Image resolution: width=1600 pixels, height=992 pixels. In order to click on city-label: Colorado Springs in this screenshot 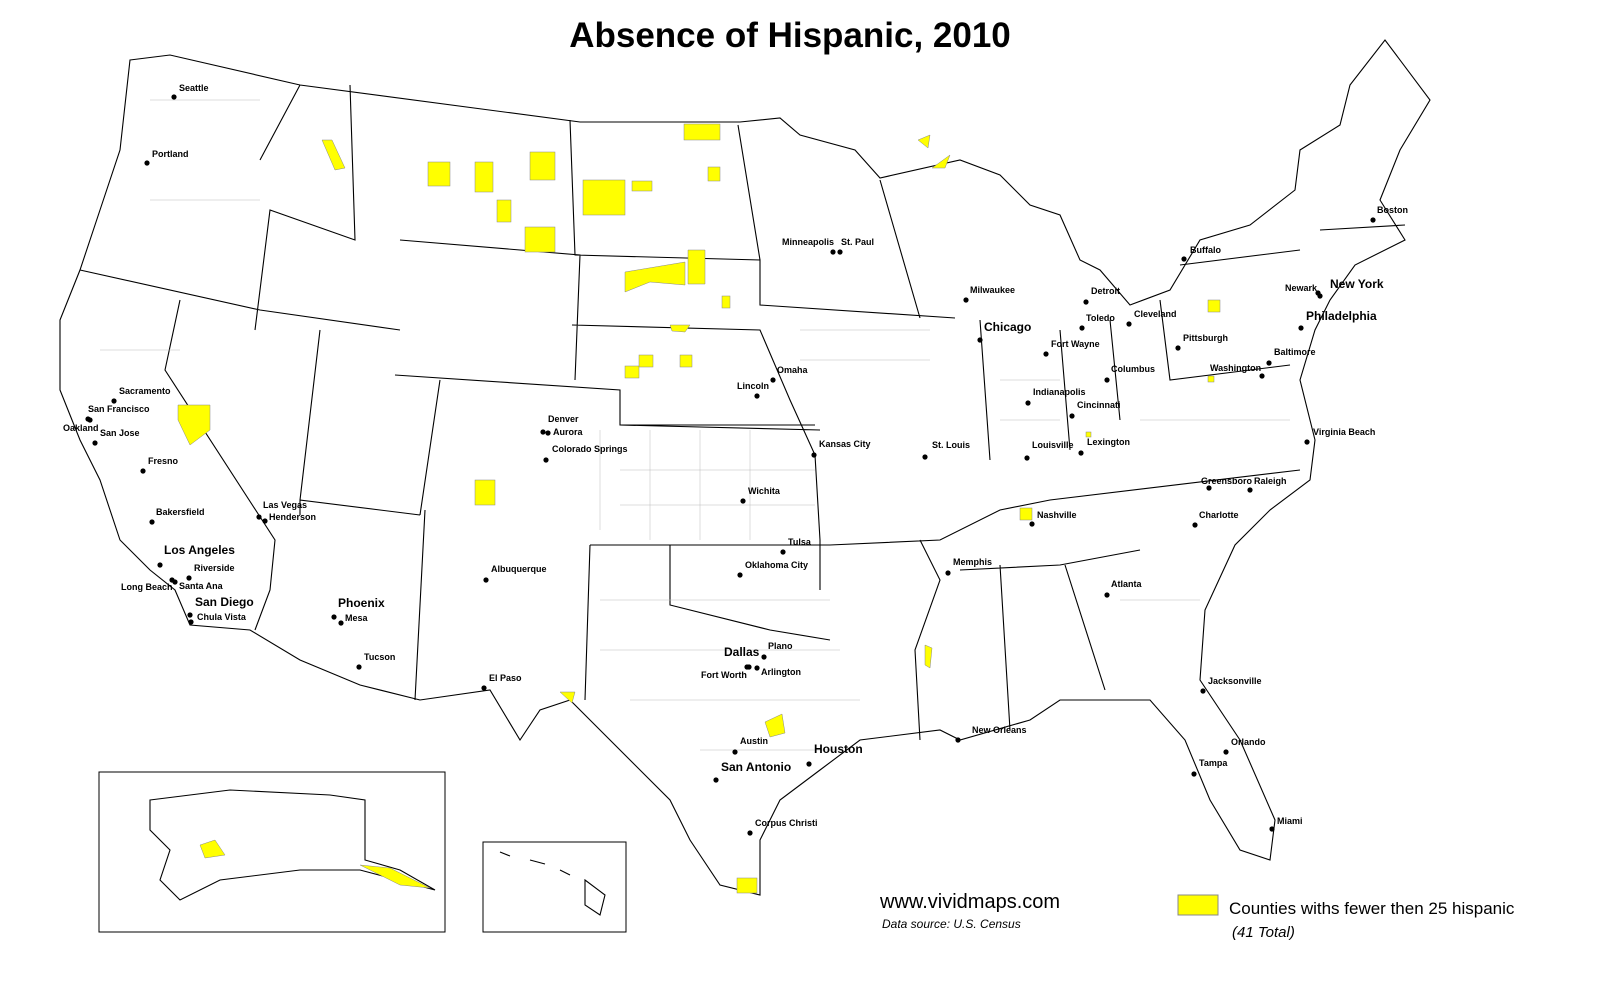, I will do `click(590, 449)`.